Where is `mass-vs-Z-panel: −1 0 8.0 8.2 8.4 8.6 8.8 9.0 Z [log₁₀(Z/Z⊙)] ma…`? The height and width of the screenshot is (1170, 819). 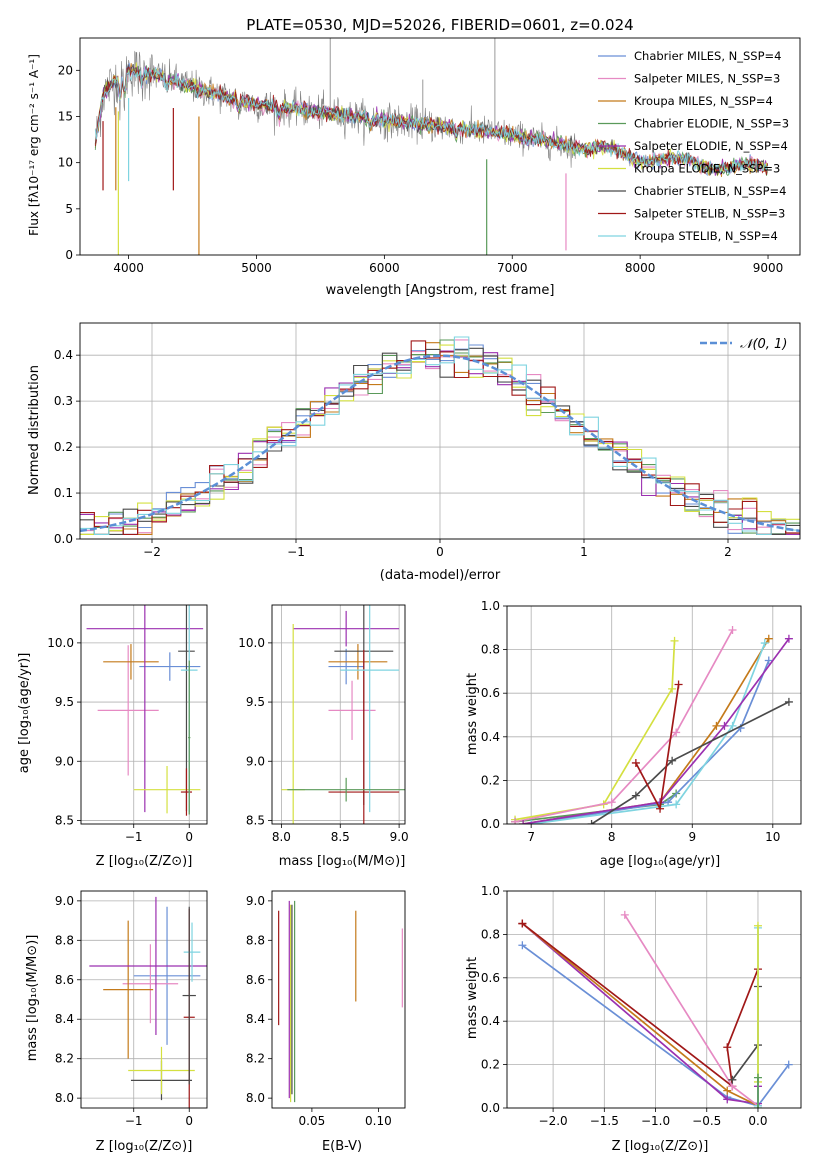
mass-vs-Z-panel: −1 0 8.0 8.2 8.4 8.6 8.8 9.0 Z [log₁₀(Z/Z⊙)] ma… is located at coordinates (116, 1022).